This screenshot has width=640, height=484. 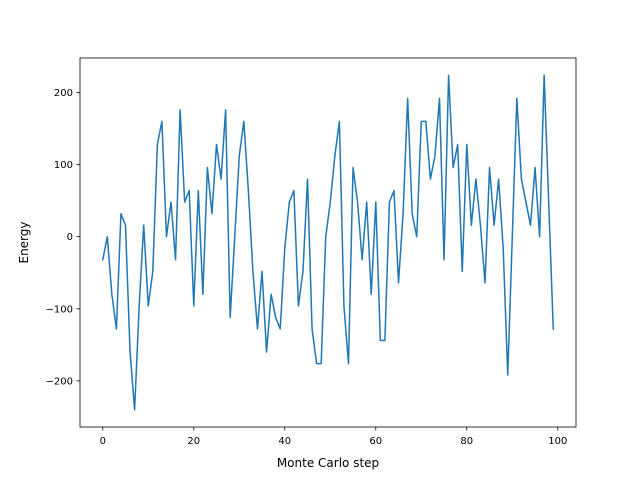 I want to click on y-tick-label: −100, so click(x=59, y=309).